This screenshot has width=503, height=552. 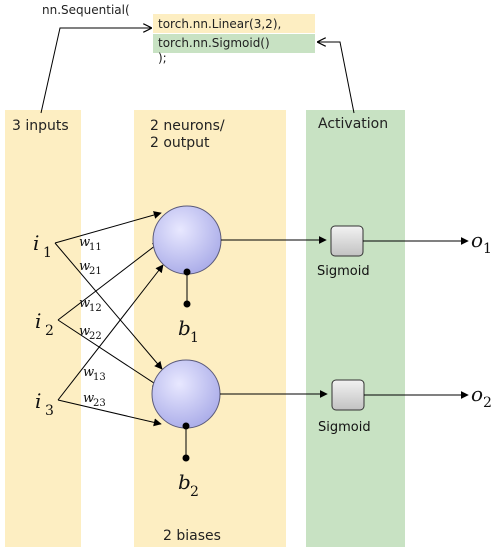 I want to click on sigmoid-1-label: Sigmoid, so click(x=343, y=271).